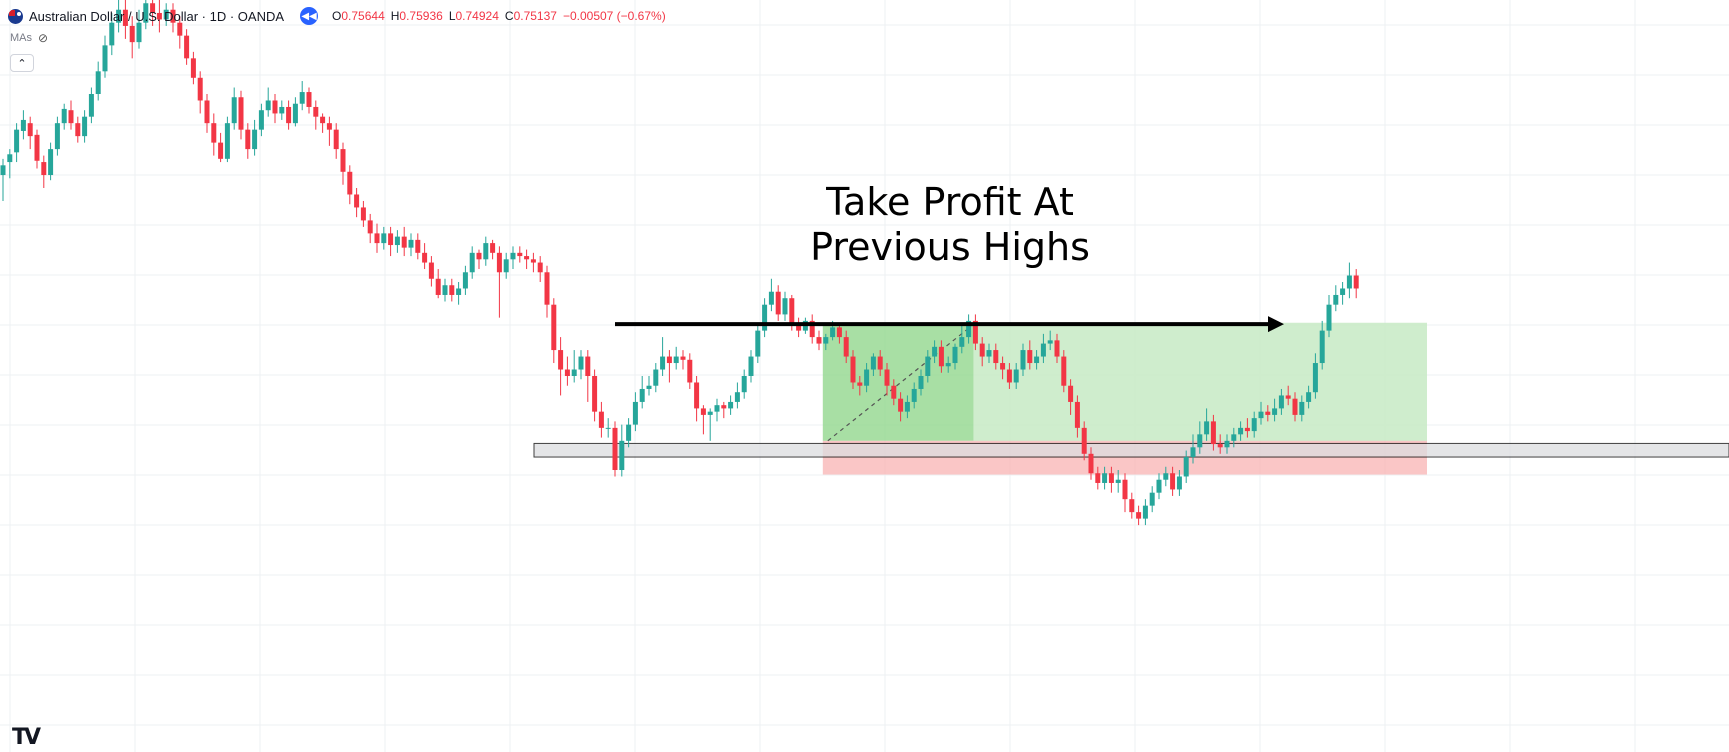  I want to click on arrow-head-icon, so click(1276, 324).